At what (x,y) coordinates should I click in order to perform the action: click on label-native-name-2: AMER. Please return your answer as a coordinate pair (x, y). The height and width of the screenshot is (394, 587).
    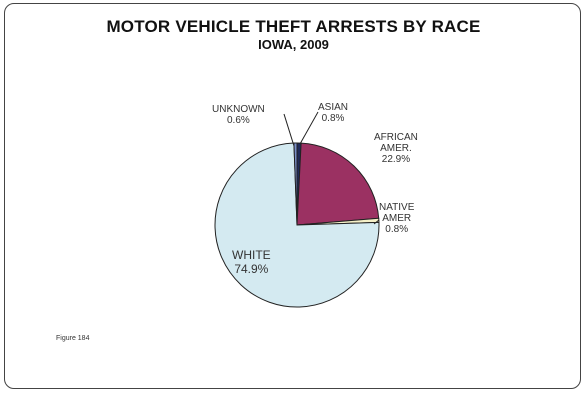
    Looking at the image, I should click on (397, 218).